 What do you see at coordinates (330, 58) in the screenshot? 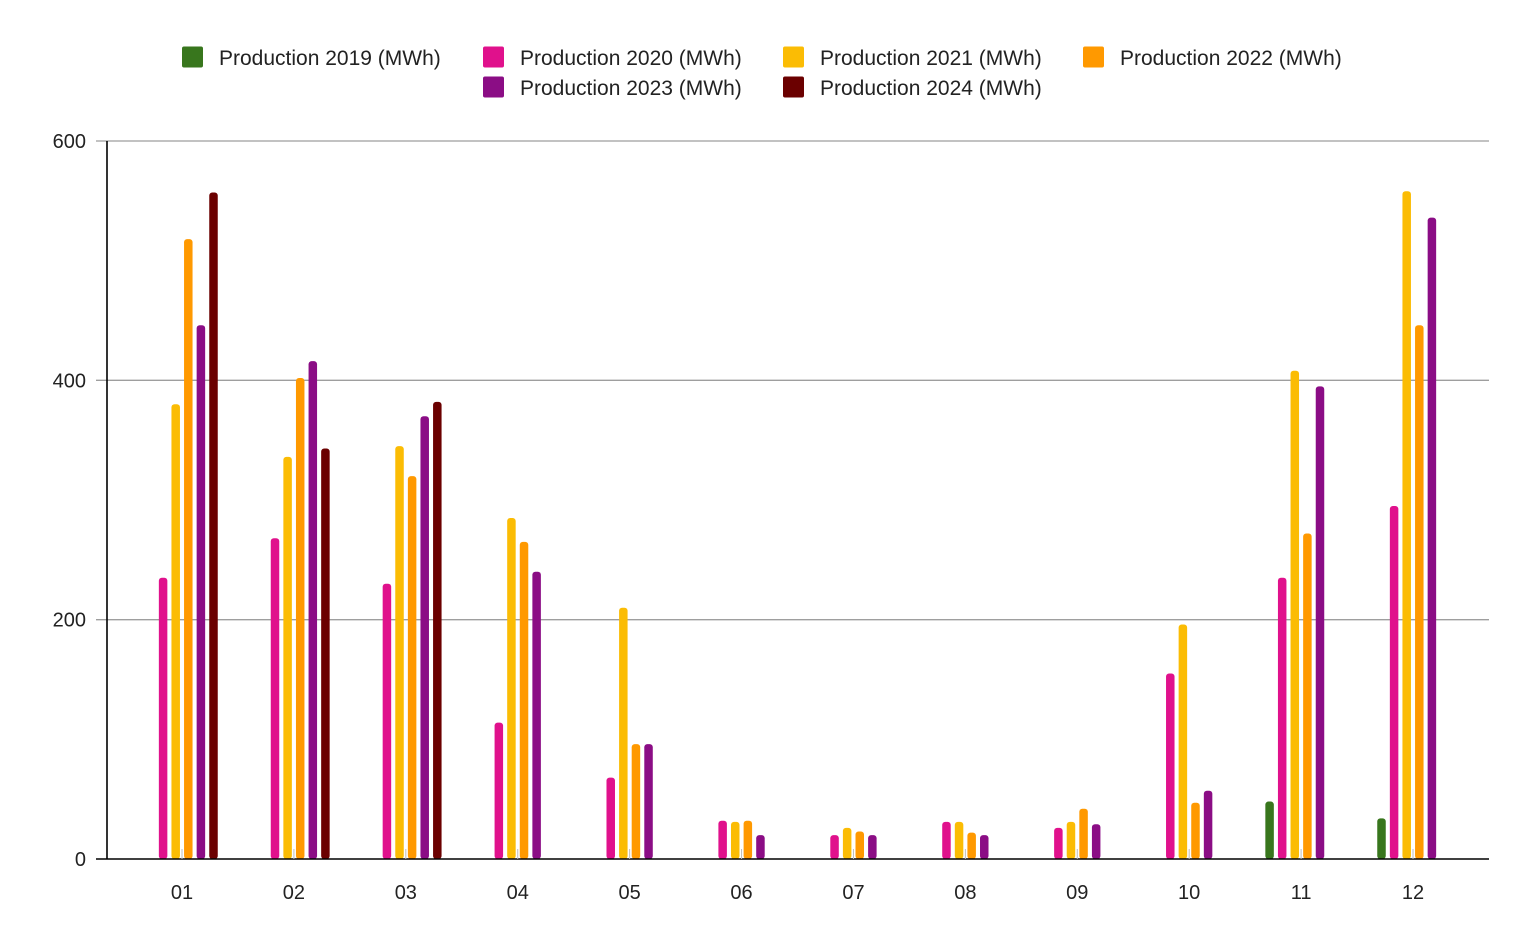
I see `legend-label: Production 2019 (MWh)` at bounding box center [330, 58].